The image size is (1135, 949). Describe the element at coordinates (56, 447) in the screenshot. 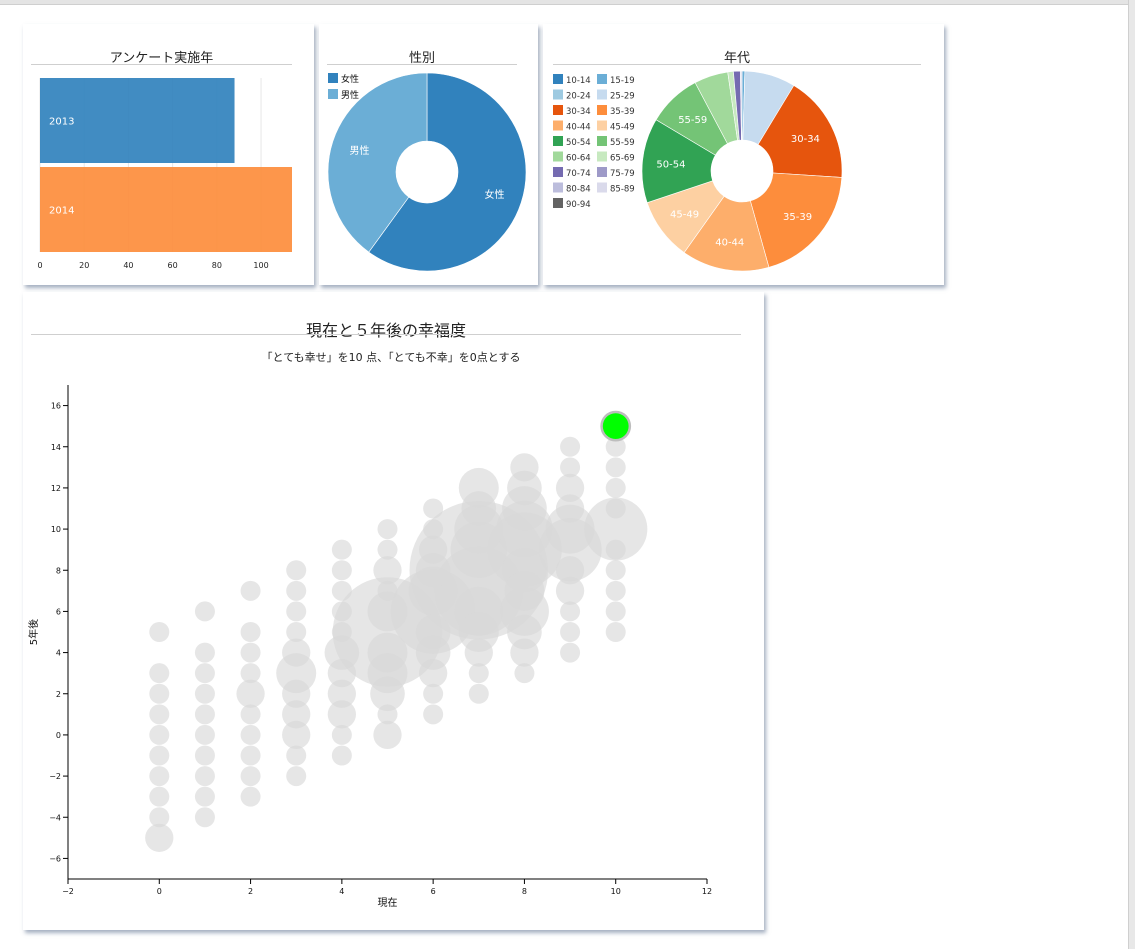

I see `y-tick-label: 14` at that location.